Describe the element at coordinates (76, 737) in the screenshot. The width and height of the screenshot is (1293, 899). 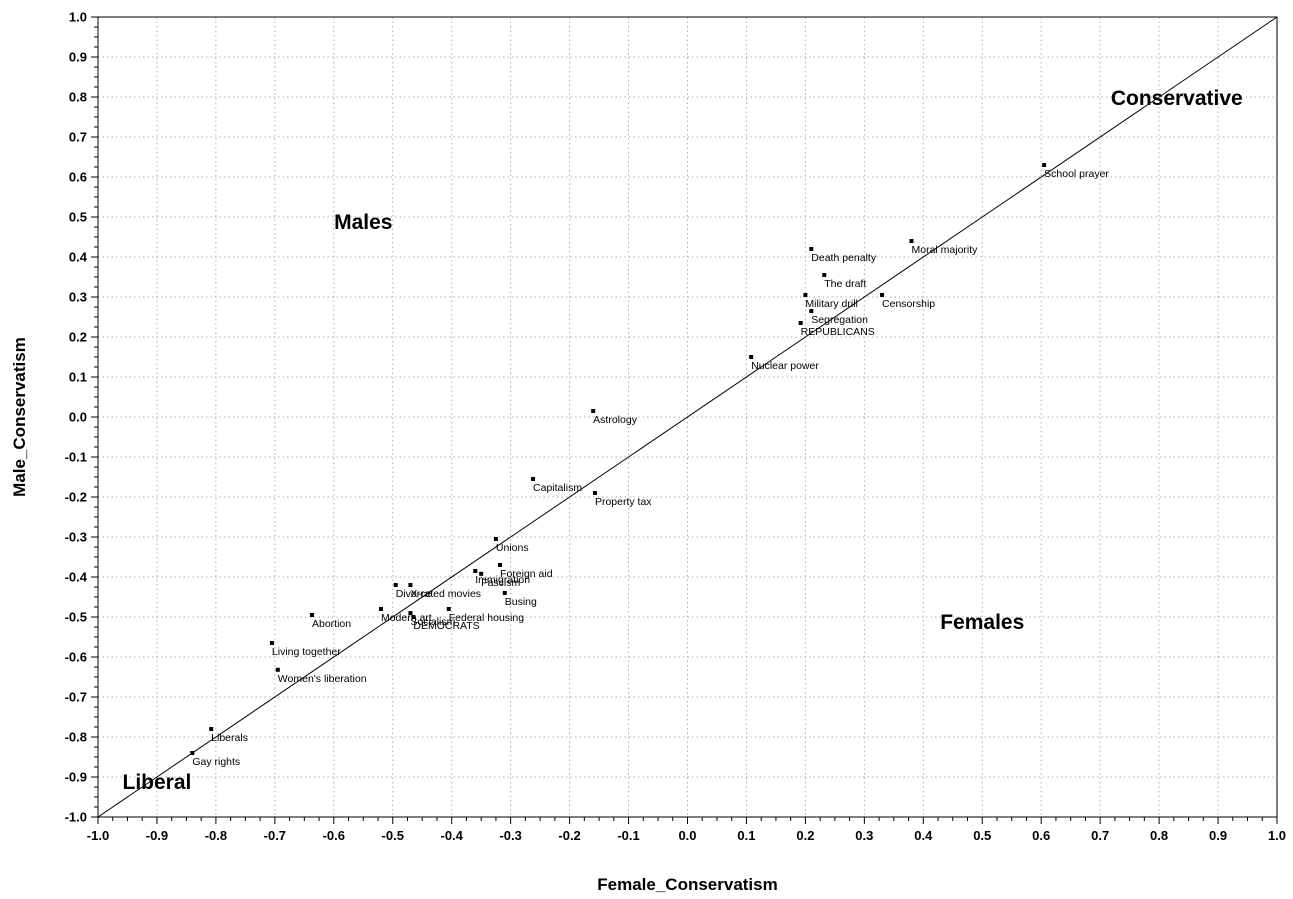
I see `y-tick-label: -0.8` at that location.